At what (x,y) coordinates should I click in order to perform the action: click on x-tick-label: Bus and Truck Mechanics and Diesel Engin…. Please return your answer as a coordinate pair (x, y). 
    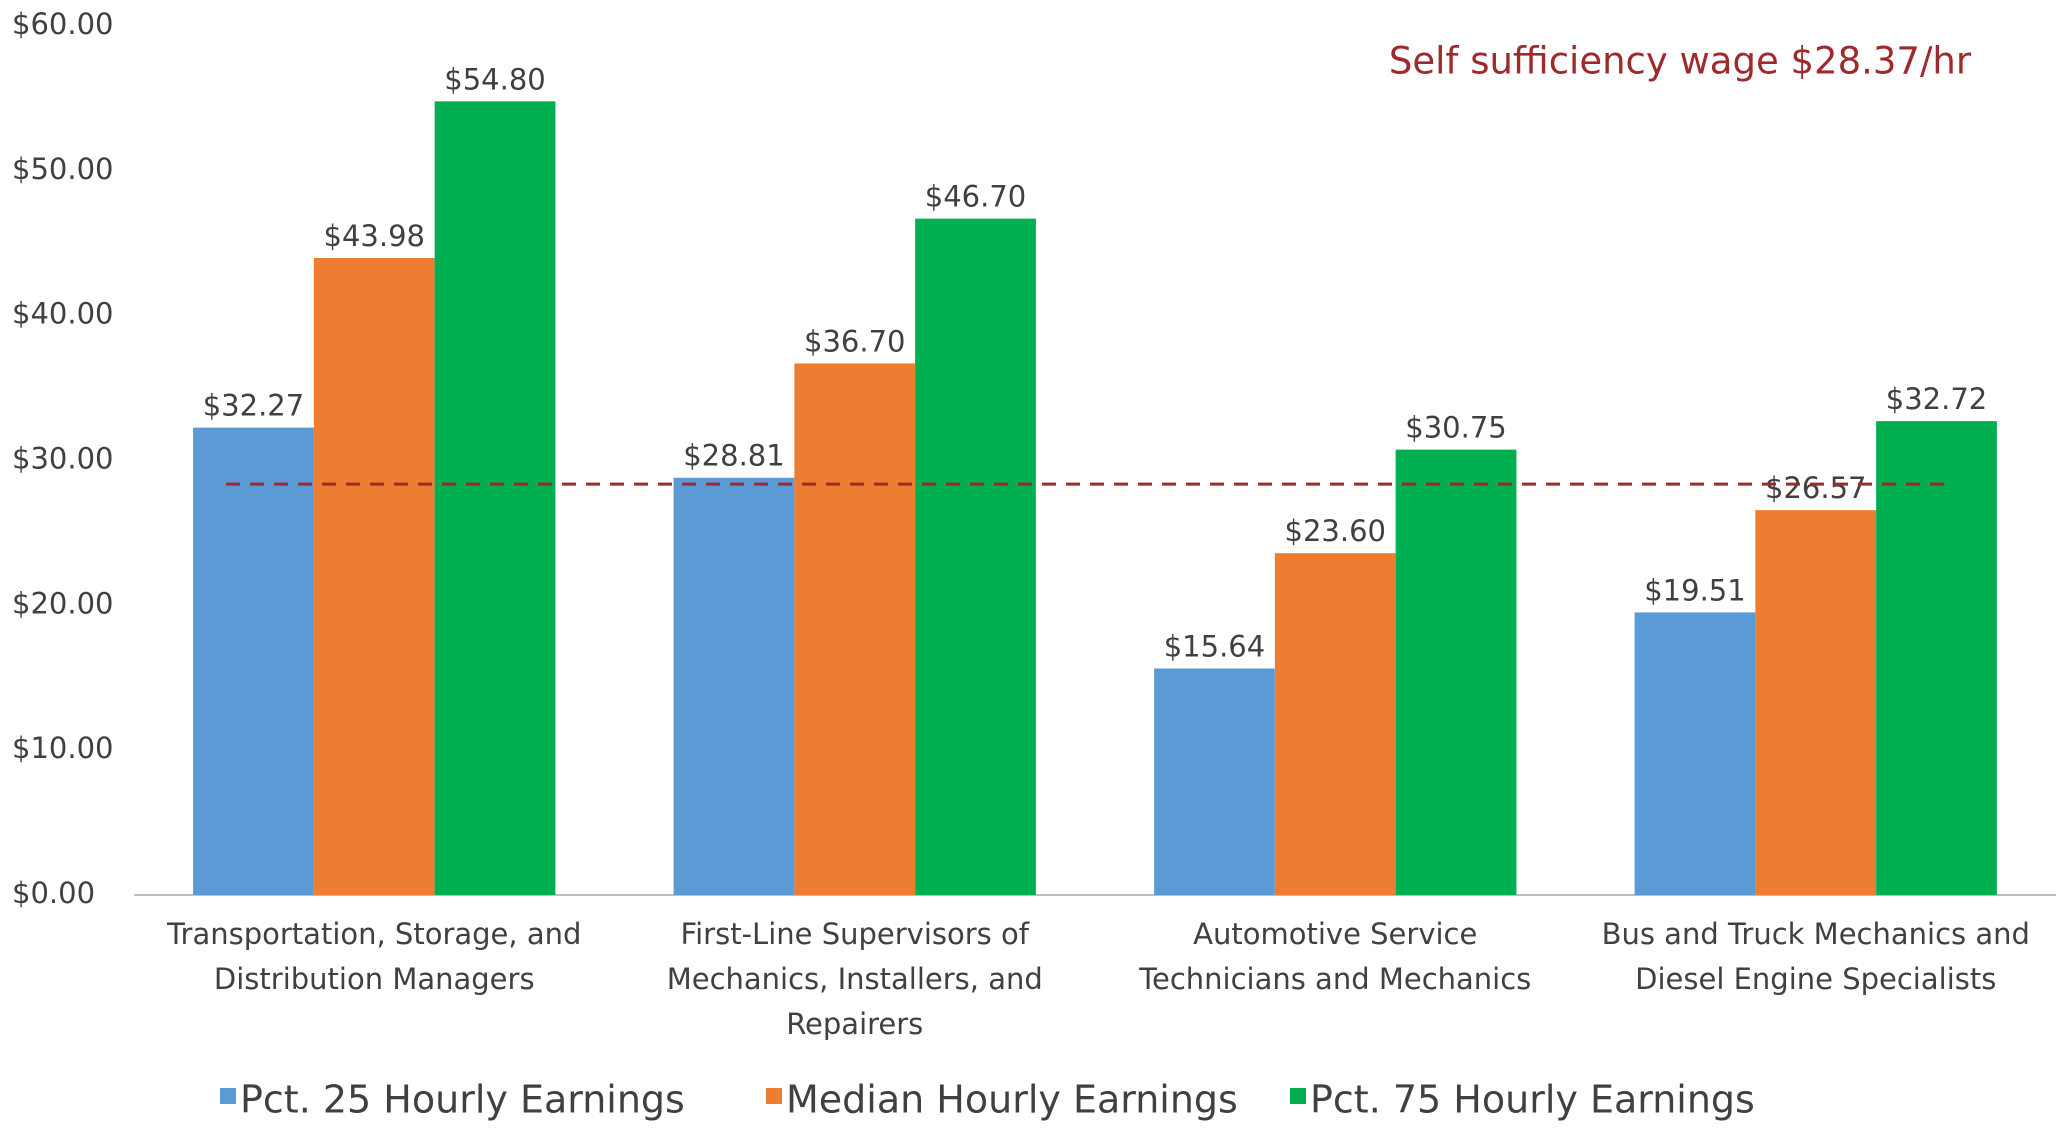
    Looking at the image, I should click on (1815, 956).